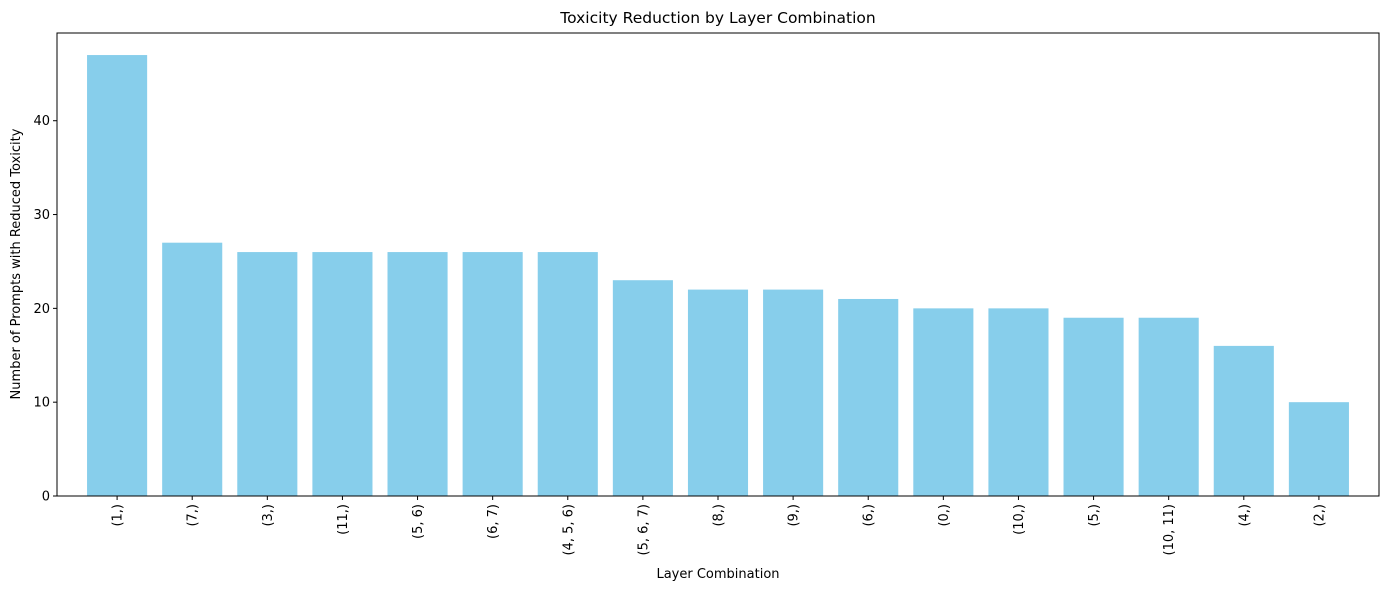  I want to click on x-tick-label-10: (6,), so click(869, 515).